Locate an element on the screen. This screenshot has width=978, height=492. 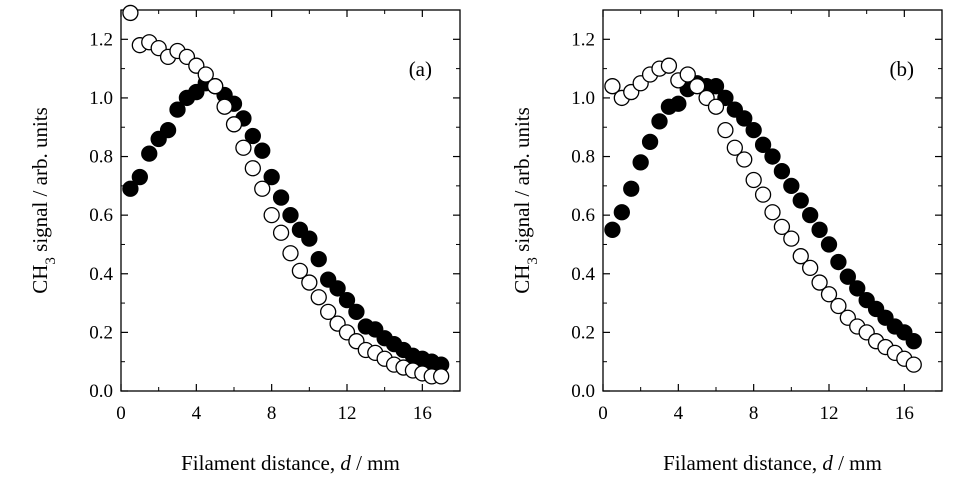
panel-label: (a) is located at coordinates (420, 69).